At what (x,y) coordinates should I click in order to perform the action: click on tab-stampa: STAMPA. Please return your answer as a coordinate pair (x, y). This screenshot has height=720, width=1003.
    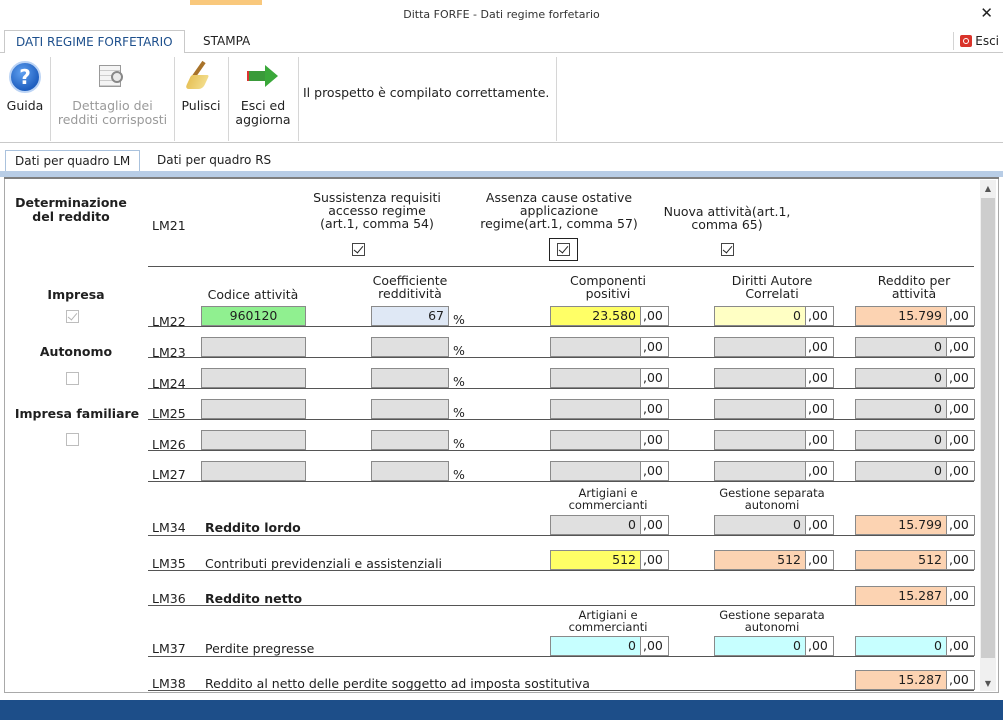
    Looking at the image, I should click on (227, 41).